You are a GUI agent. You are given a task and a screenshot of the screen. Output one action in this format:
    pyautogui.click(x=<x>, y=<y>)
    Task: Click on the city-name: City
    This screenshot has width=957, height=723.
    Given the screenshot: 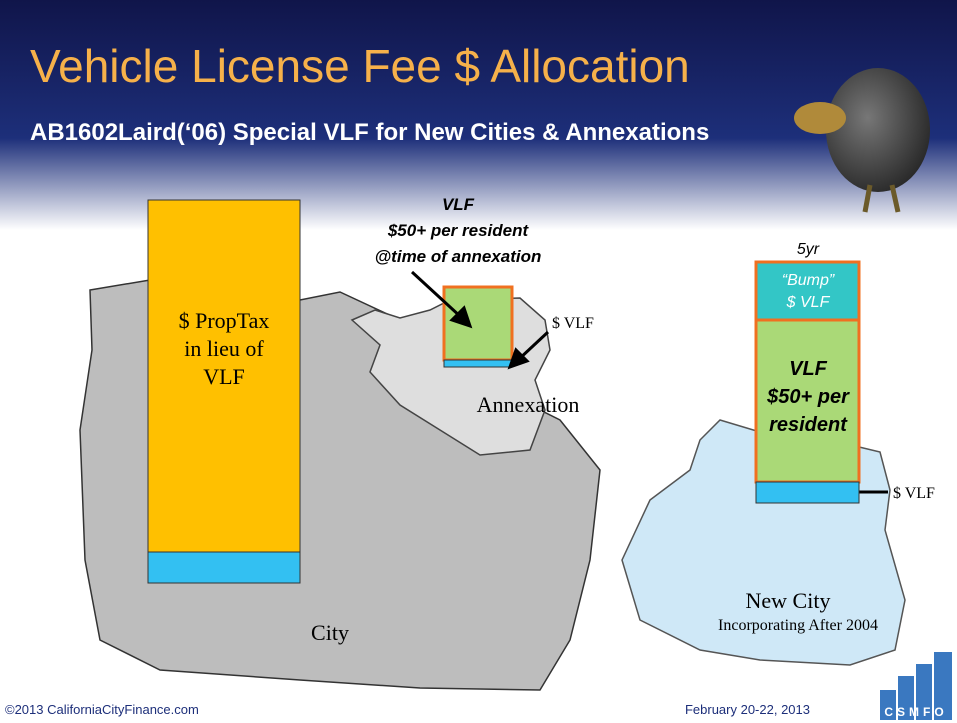 What is the action you would take?
    pyautogui.click(x=330, y=632)
    